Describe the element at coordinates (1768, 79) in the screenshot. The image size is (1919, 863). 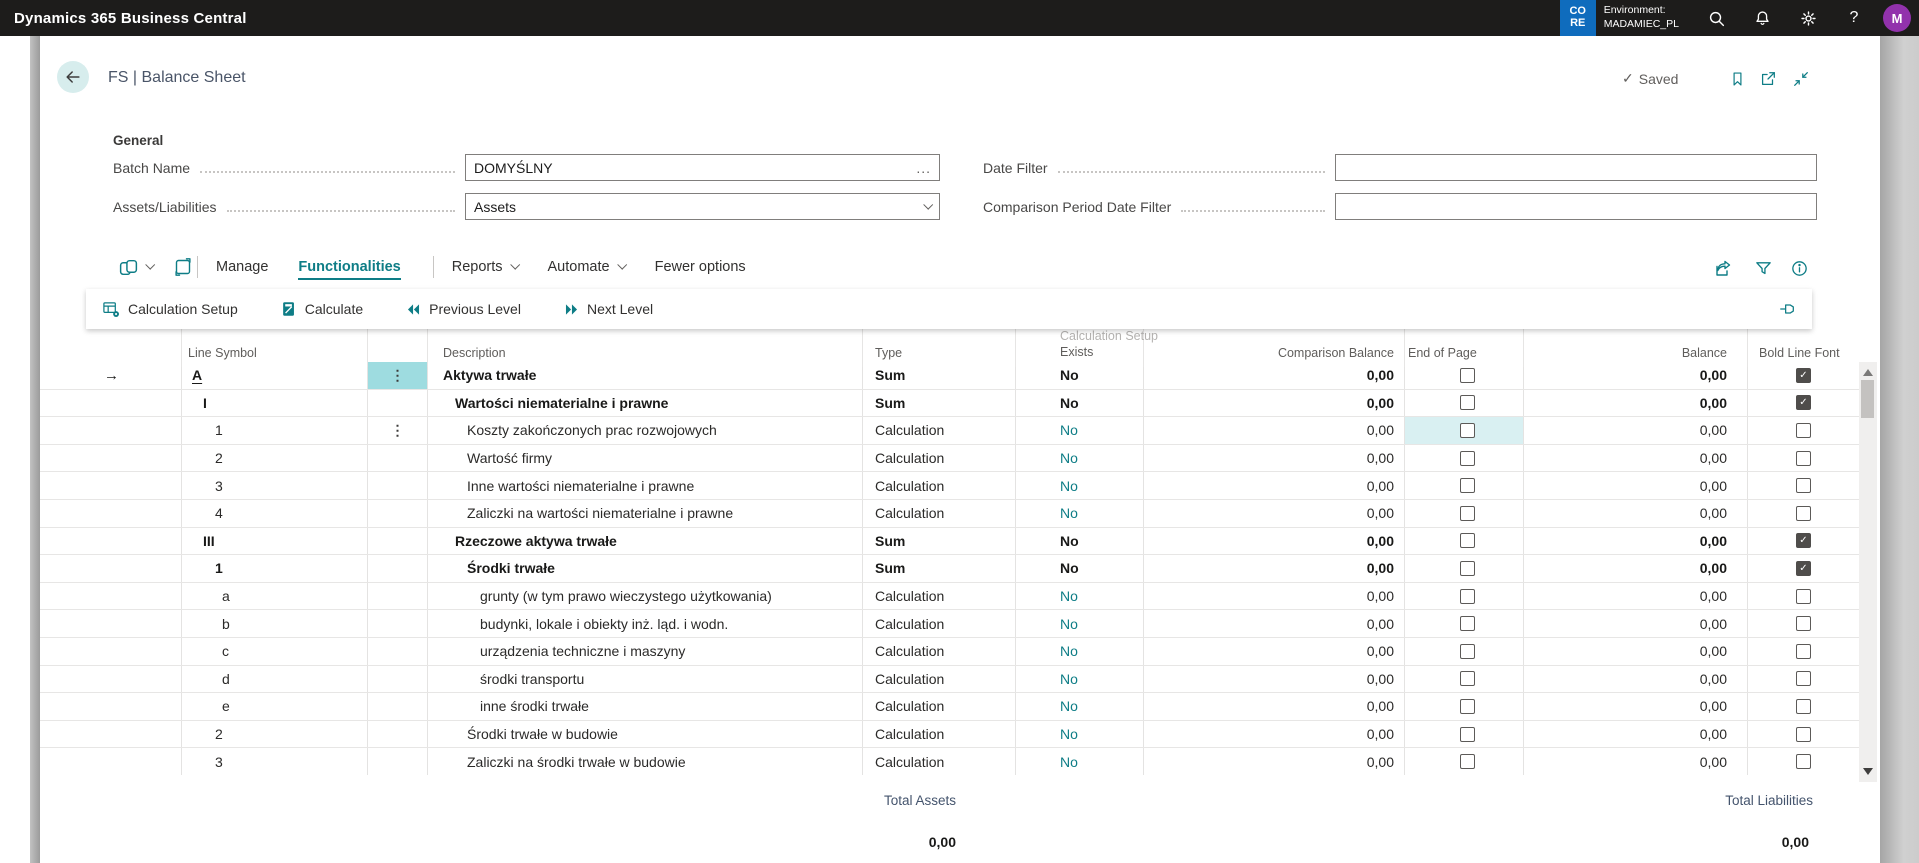
I see `open-in-new-window-icon` at that location.